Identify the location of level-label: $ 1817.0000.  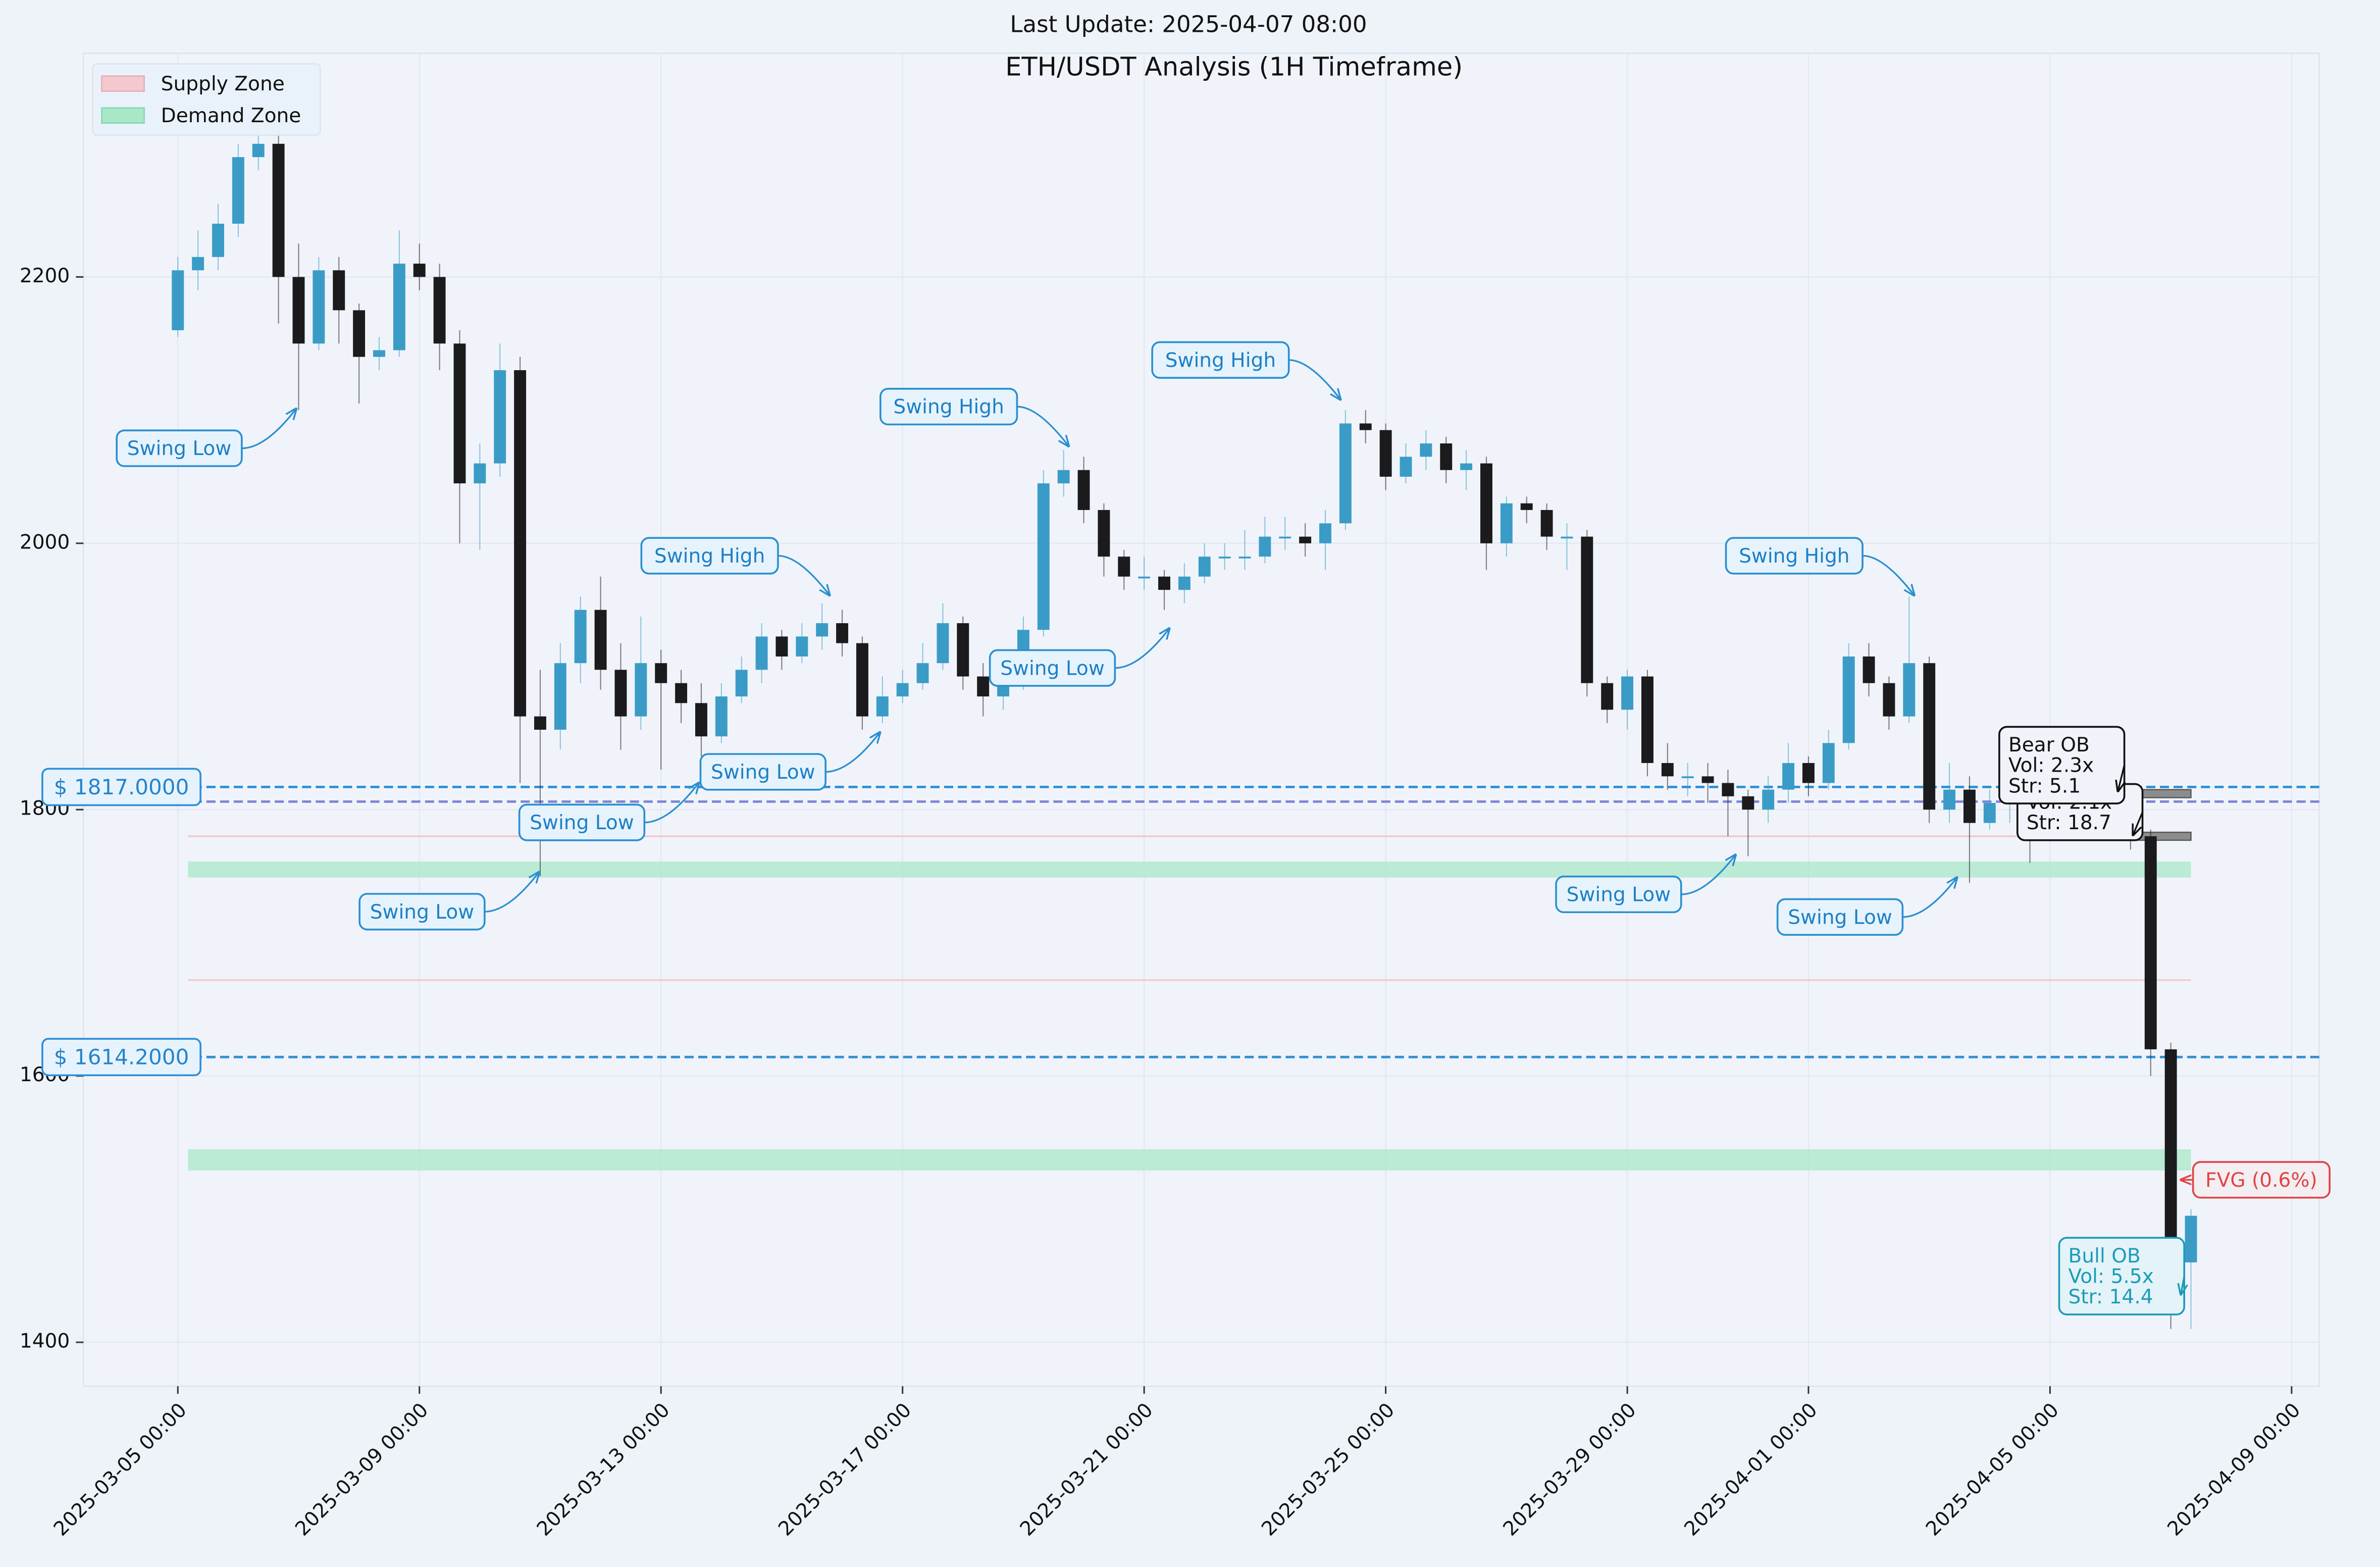
(122, 787).